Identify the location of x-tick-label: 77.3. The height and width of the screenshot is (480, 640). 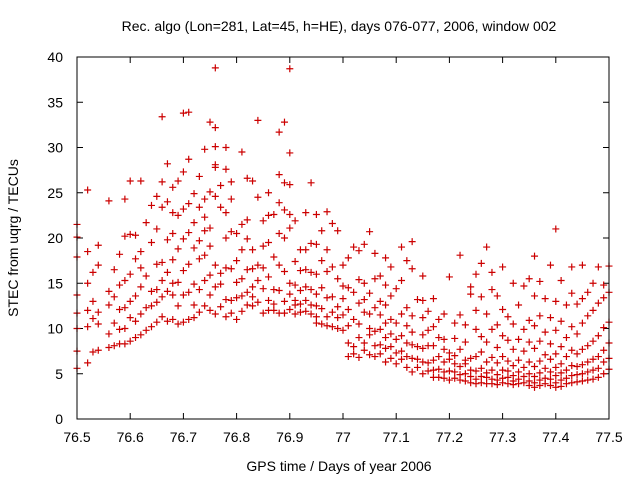
(502, 437).